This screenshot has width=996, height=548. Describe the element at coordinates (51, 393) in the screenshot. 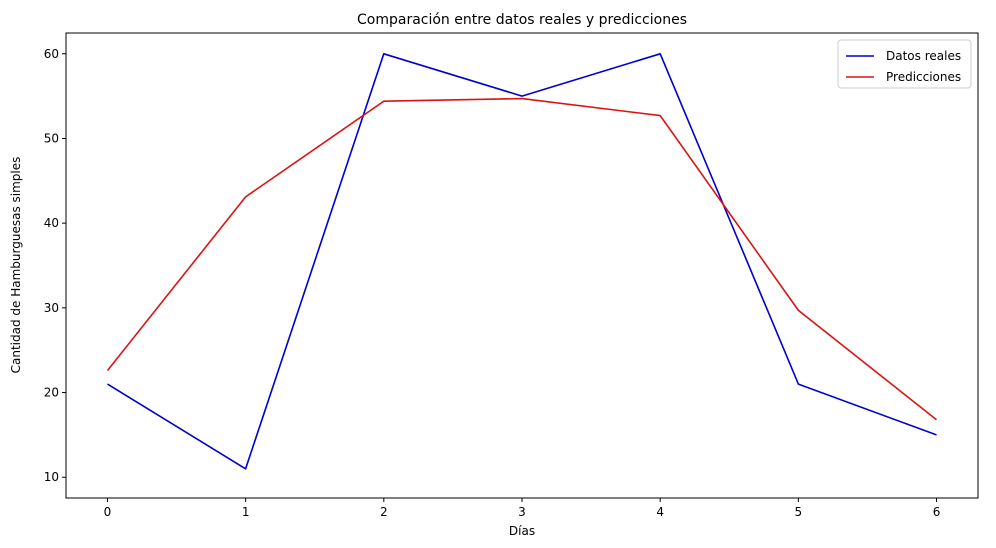

I see `y-tick-label: 20` at that location.